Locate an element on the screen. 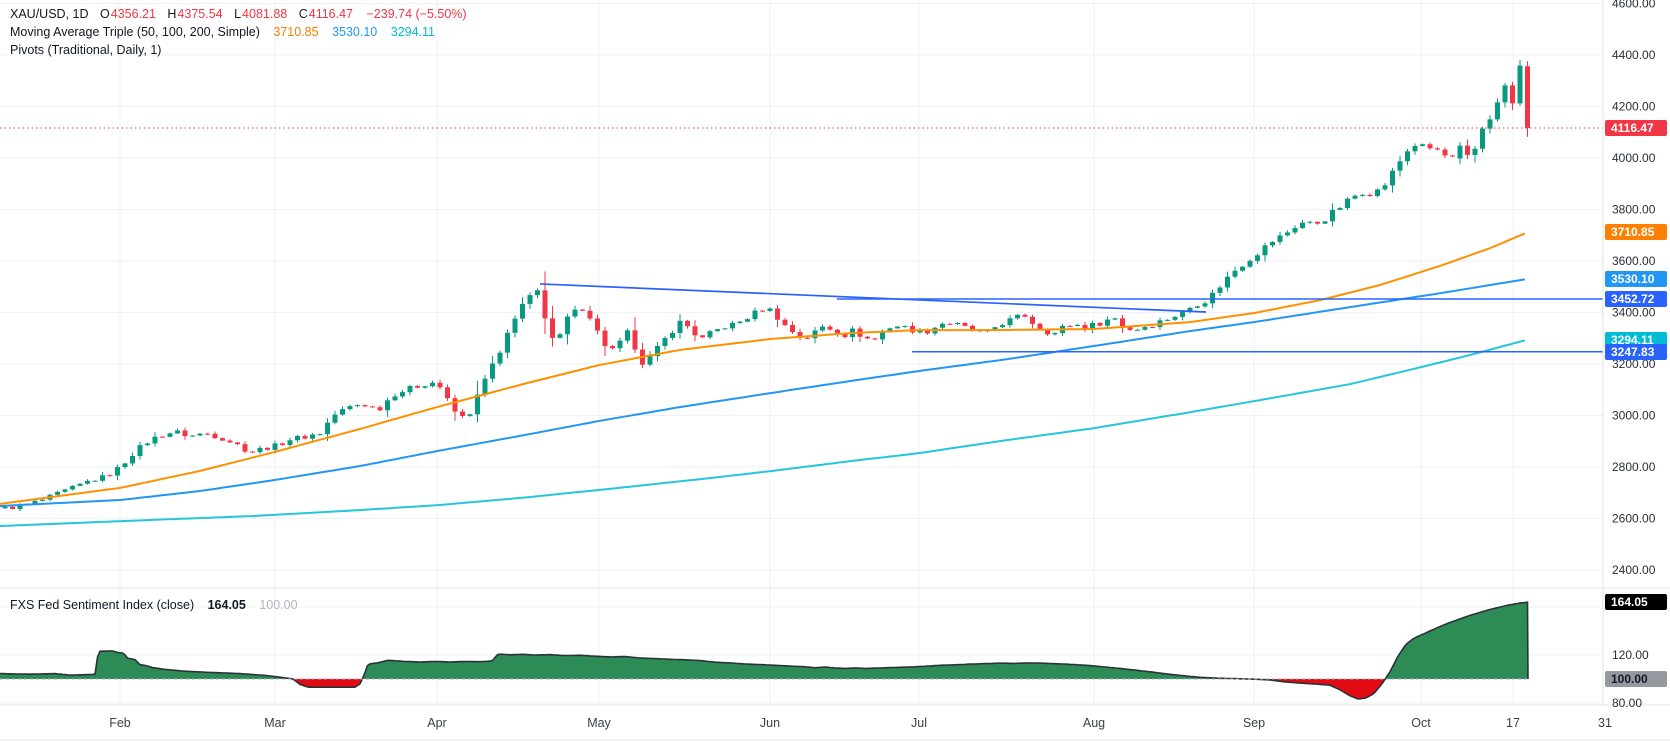 Image resolution: width=1670 pixels, height=742 pixels. axis-label: 3000.00 is located at coordinates (1634, 416).